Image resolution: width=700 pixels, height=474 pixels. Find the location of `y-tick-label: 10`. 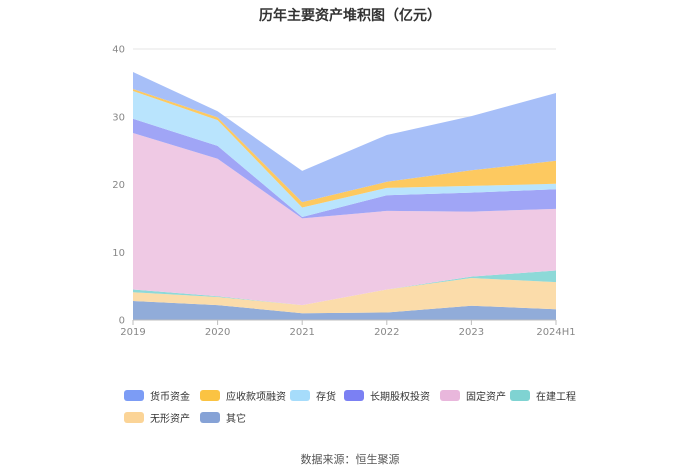

y-tick-label: 10 is located at coordinates (118, 253).